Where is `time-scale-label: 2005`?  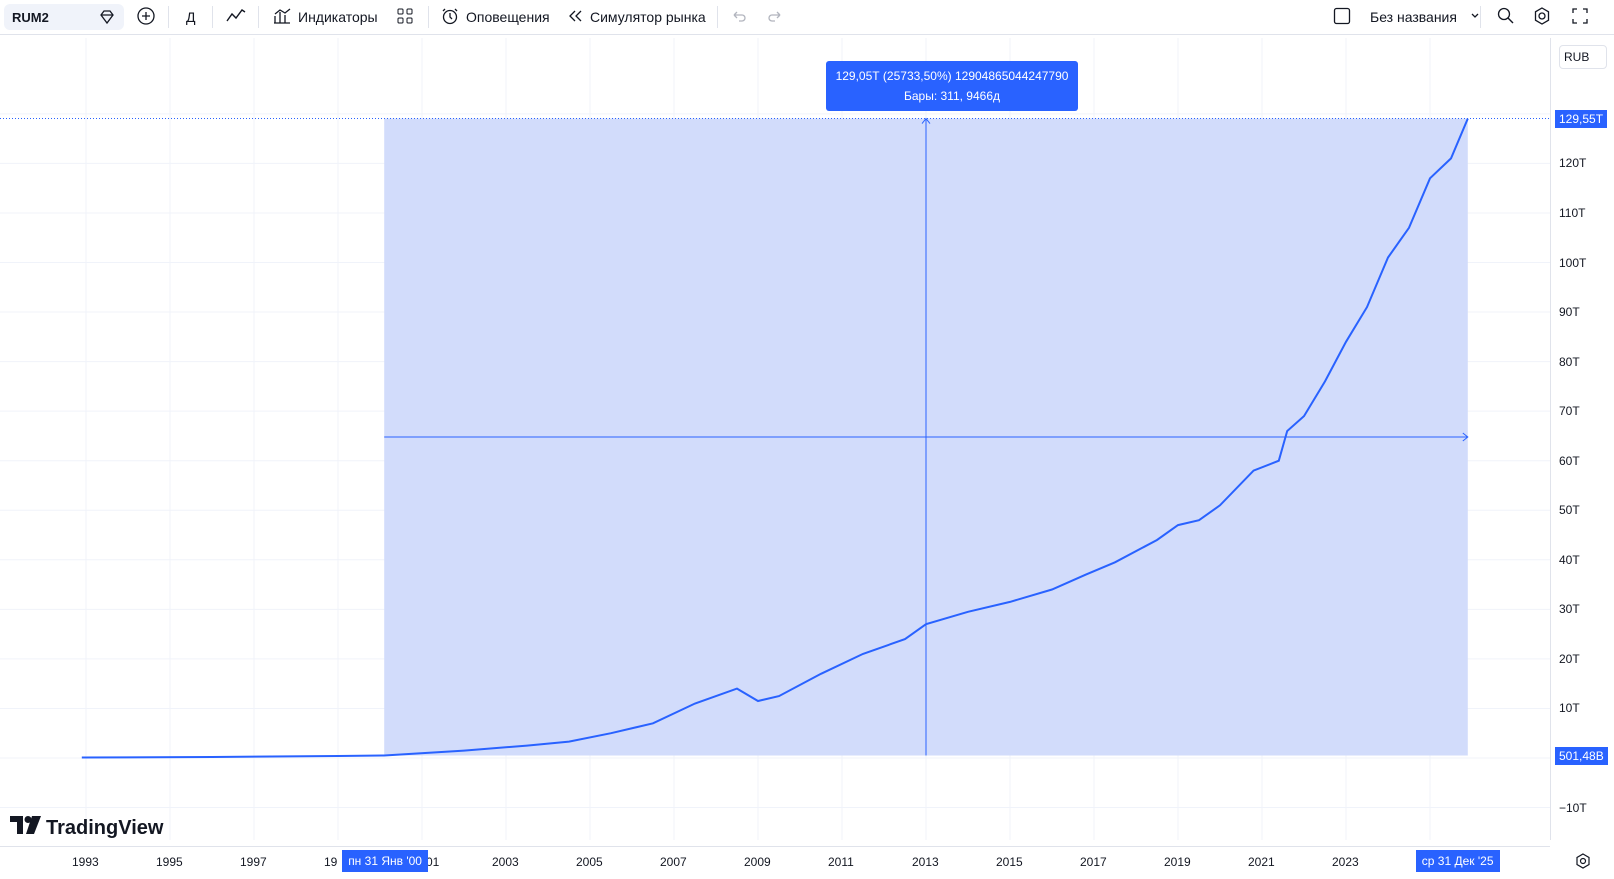
time-scale-label: 2005 is located at coordinates (589, 862).